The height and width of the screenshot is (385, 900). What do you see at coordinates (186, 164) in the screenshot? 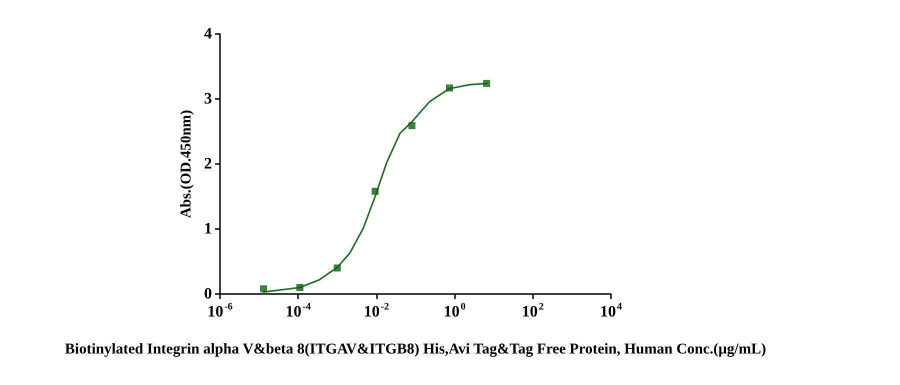
I see `y-axis-title: Abs.(OD.450nm)` at bounding box center [186, 164].